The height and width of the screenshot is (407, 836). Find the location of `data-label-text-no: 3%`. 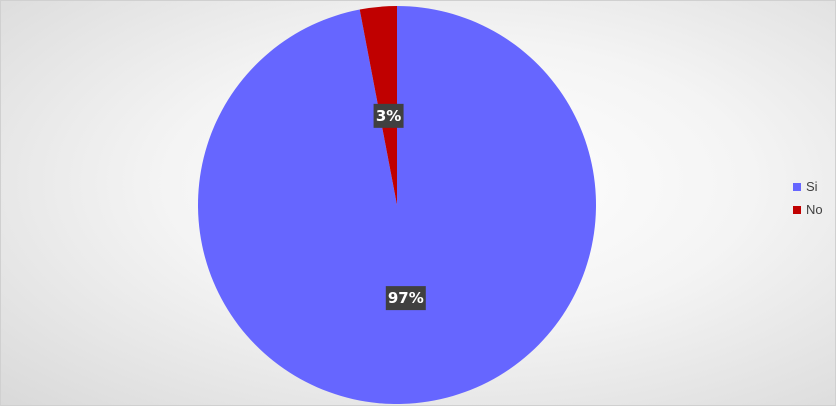

data-label-text-no: 3% is located at coordinates (388, 116).